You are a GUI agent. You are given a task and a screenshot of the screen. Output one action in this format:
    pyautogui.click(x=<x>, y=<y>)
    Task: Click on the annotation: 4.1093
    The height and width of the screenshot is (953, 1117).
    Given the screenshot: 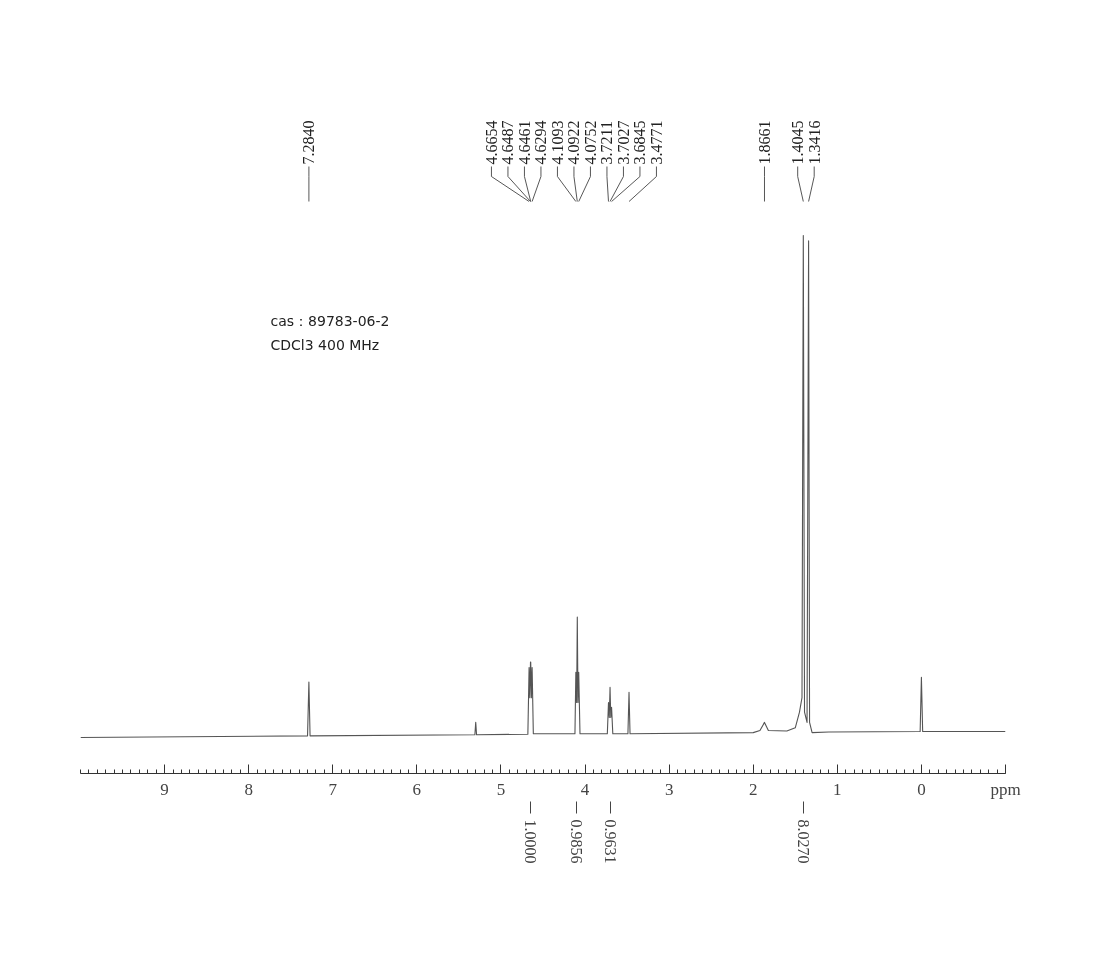 What is the action you would take?
    pyautogui.click(x=557, y=142)
    